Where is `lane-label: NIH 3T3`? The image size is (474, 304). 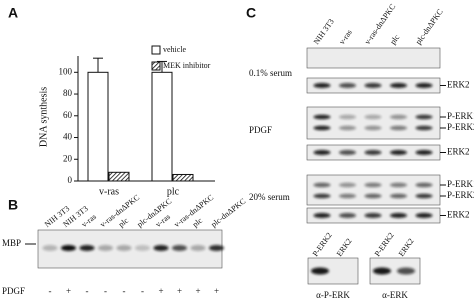 lane-label: NIH 3T3 is located at coordinates (324, 31).